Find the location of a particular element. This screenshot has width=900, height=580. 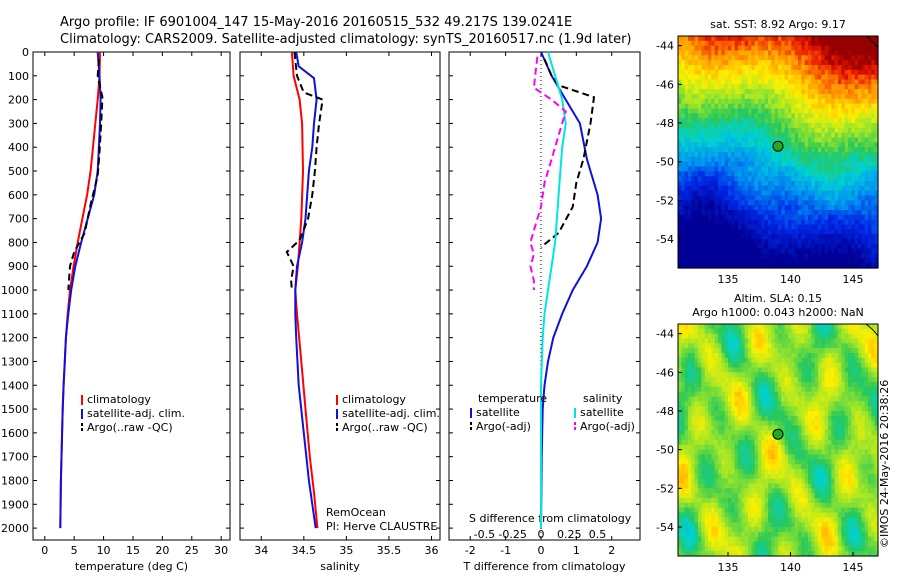

y-tick-label: -44 is located at coordinates (665, 46).